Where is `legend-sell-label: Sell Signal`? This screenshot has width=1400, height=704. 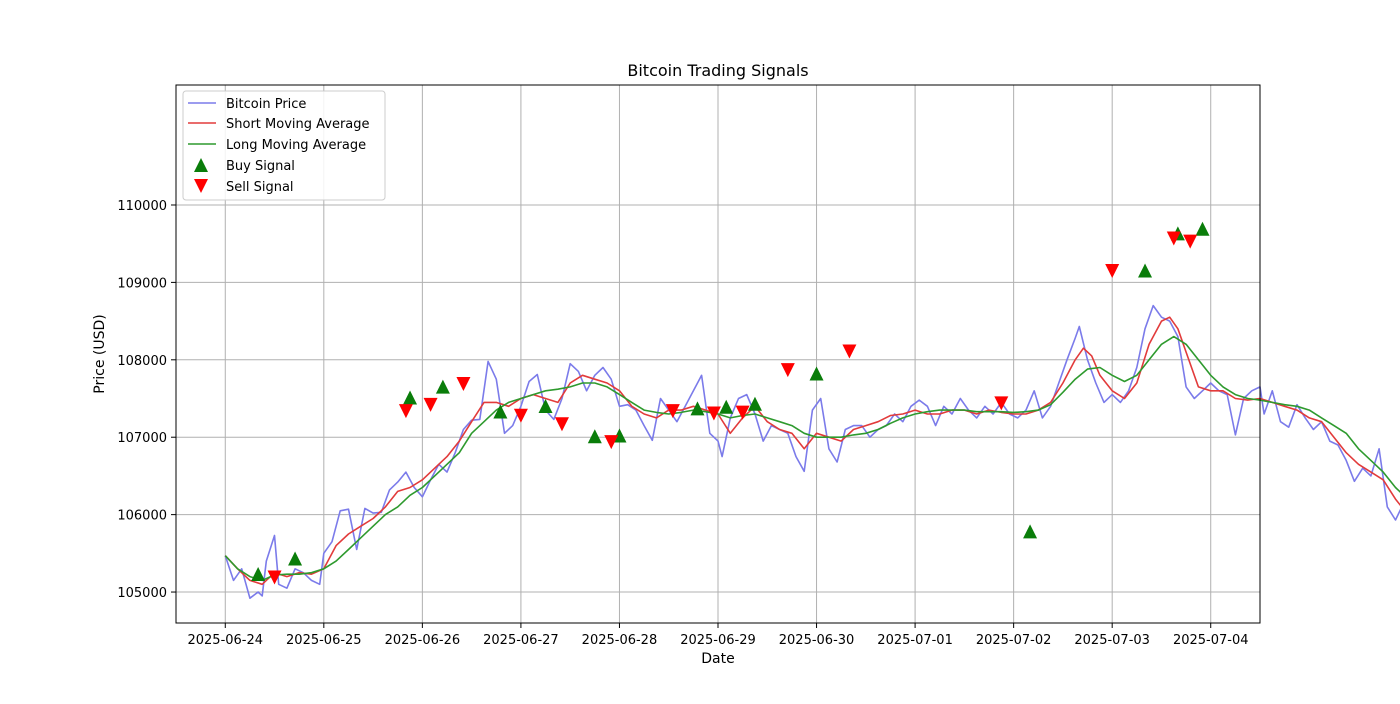
legend-sell-label: Sell Signal is located at coordinates (260, 187).